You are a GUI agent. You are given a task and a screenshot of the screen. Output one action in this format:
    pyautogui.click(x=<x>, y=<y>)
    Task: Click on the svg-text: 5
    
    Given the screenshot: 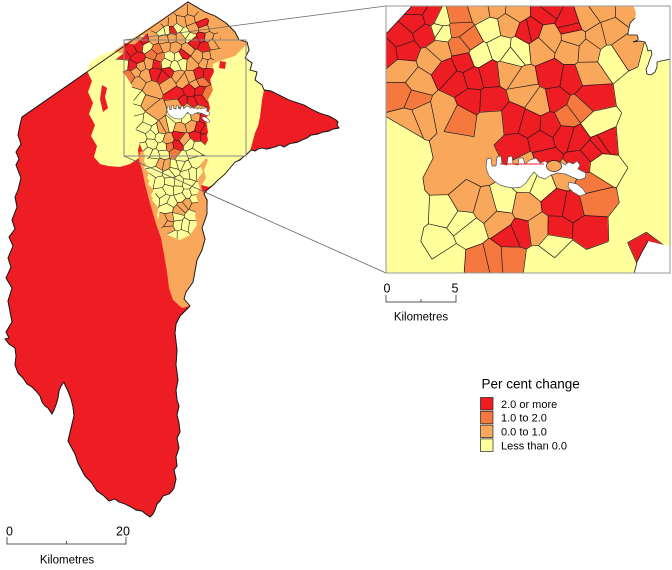 What is the action you would take?
    pyautogui.click(x=455, y=289)
    